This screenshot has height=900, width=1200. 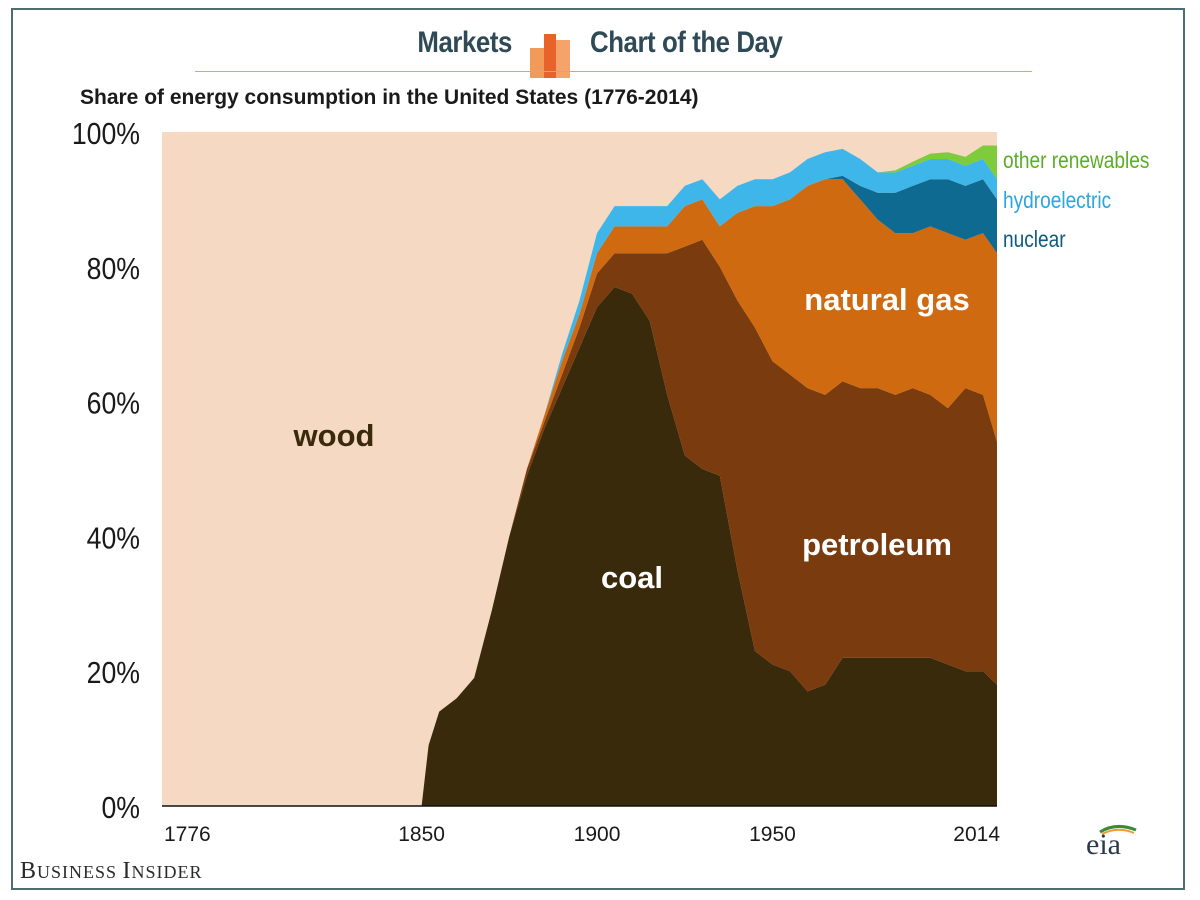 What do you see at coordinates (1057, 200) in the screenshot?
I see `legend-label-hydroelectric: hydroelectric` at bounding box center [1057, 200].